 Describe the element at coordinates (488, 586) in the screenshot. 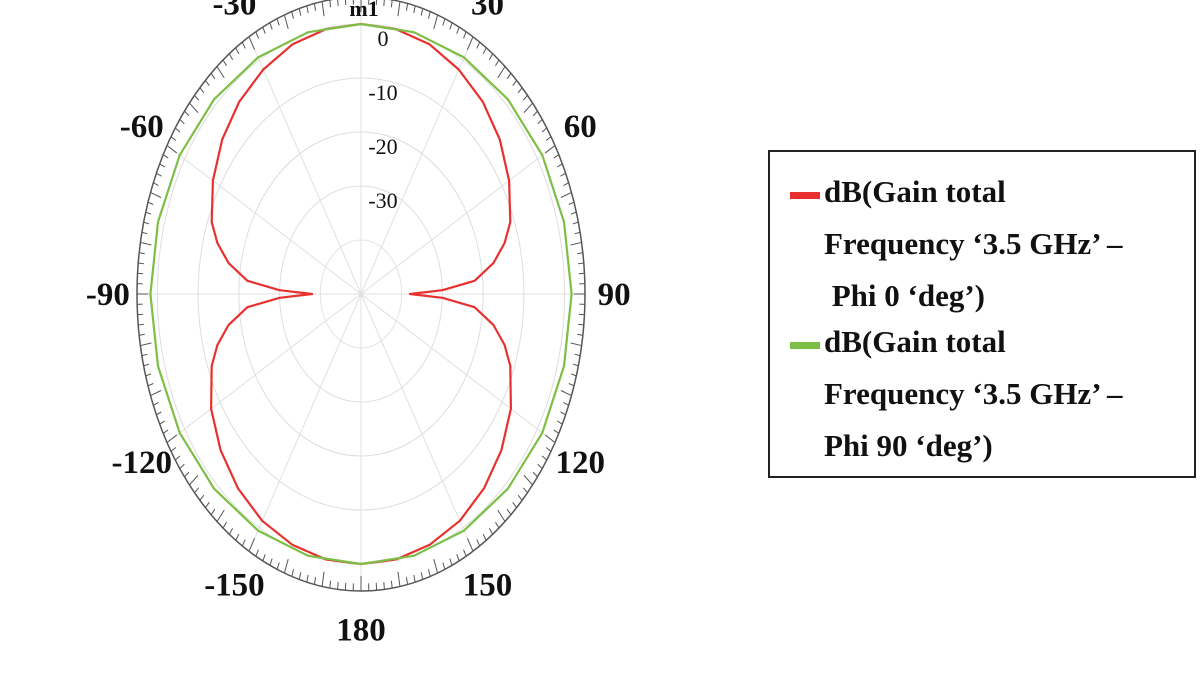

I see `angle-label-150: 150` at that location.